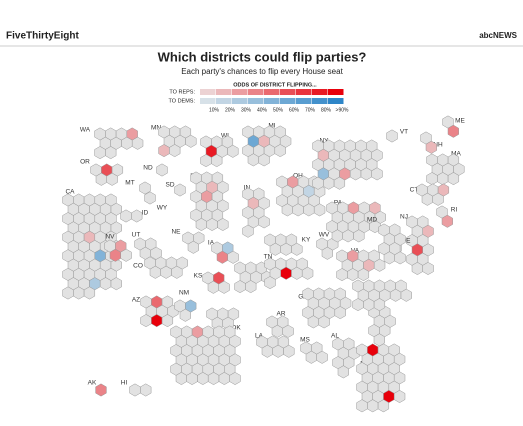 Image resolution: width=523 pixels, height=426 pixels. What do you see at coordinates (184, 293) in the screenshot?
I see `state-label: NM` at bounding box center [184, 293].